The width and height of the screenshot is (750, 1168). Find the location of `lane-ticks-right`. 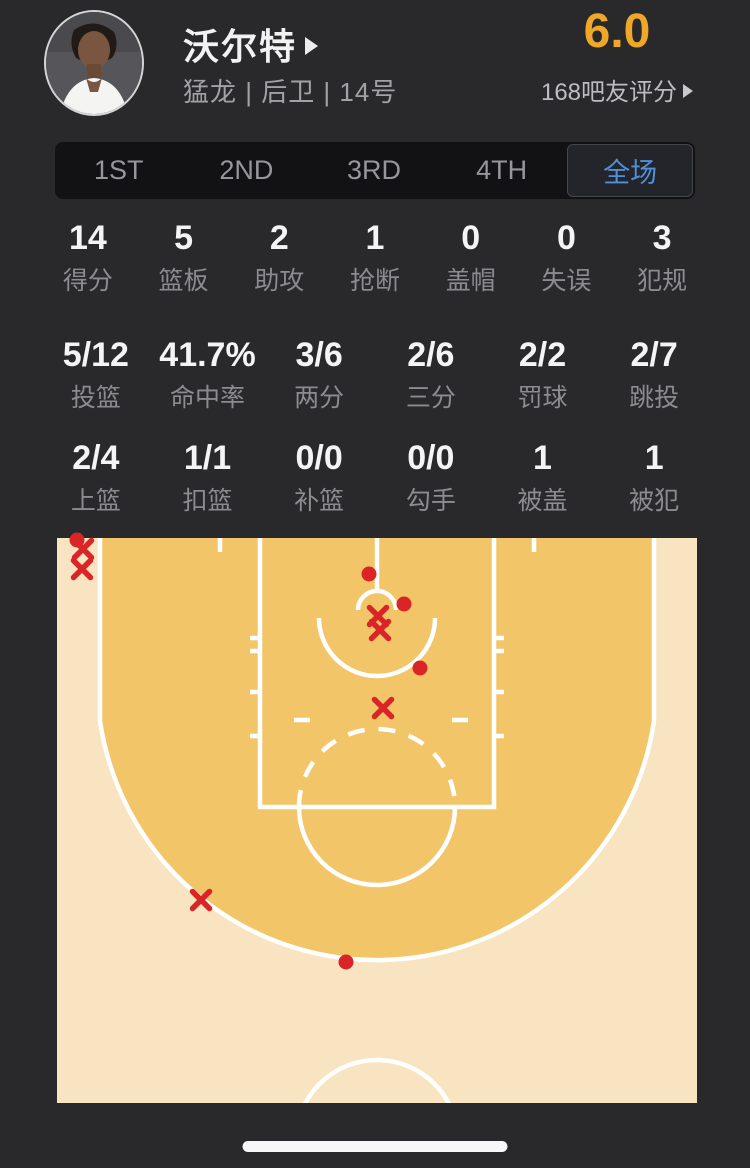

lane-ticks-right is located at coordinates (499, 687).